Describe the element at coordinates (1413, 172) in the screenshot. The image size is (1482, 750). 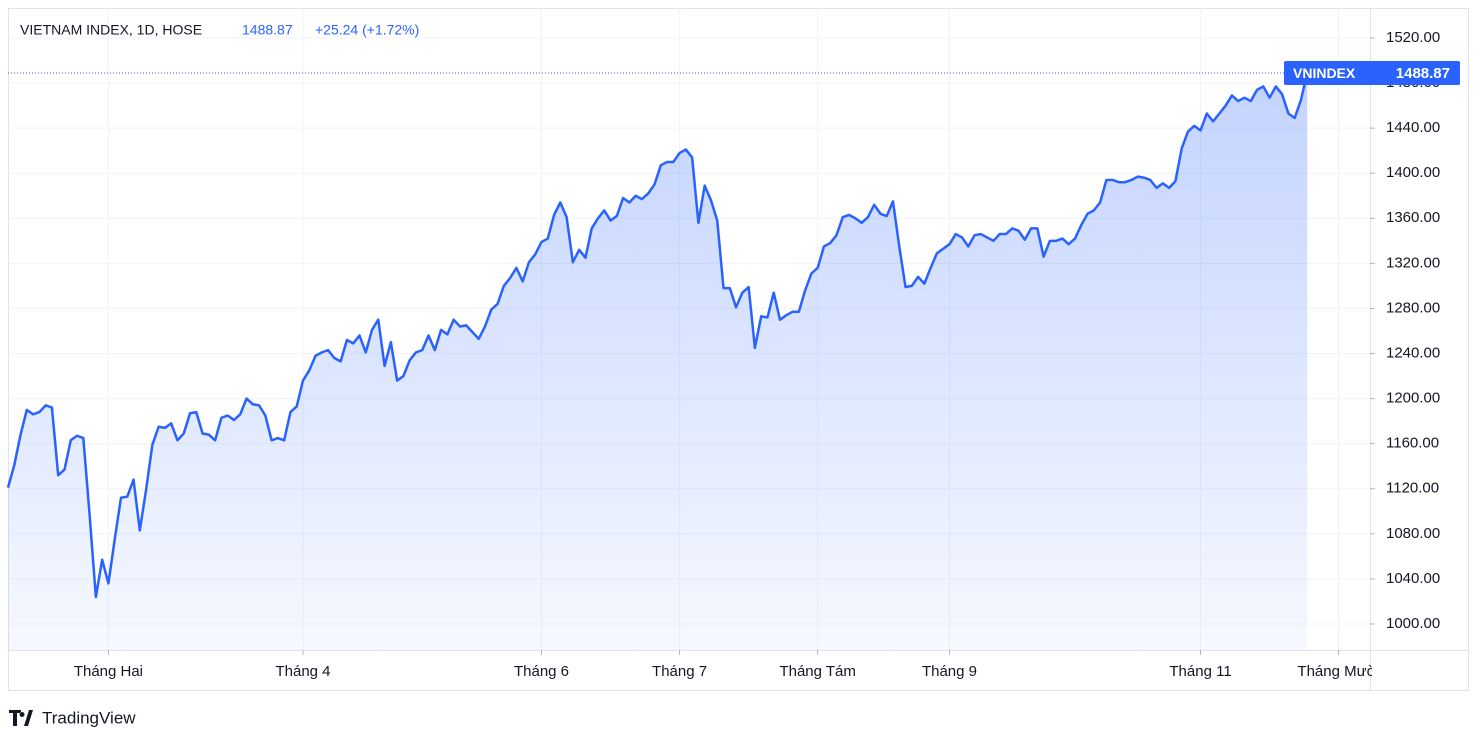
I see `y-tick-label: 1400.00` at that location.